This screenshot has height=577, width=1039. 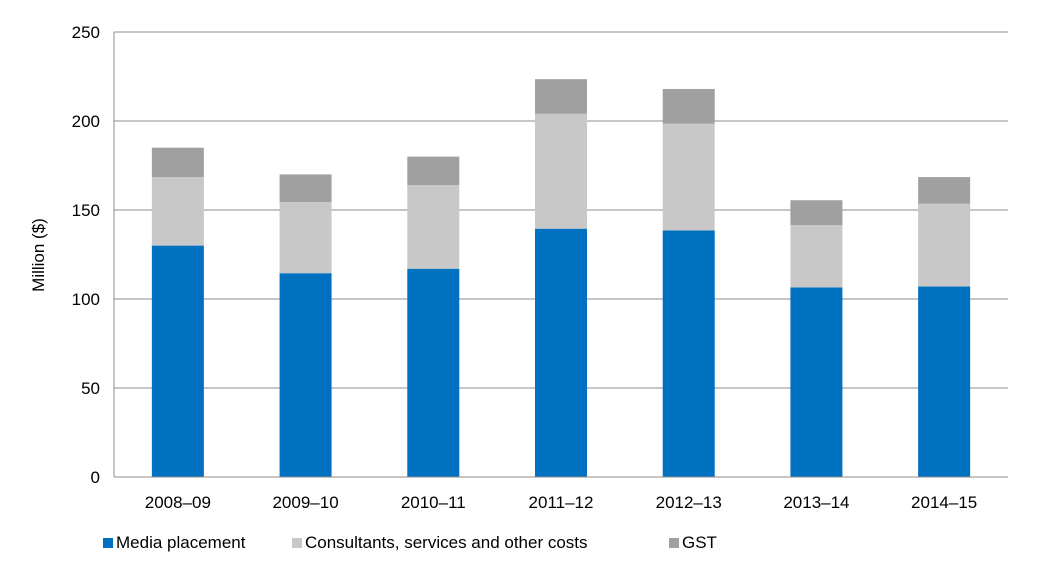 I want to click on y-tick-labels: 0 50 100 150 200 250, so click(x=86, y=255).